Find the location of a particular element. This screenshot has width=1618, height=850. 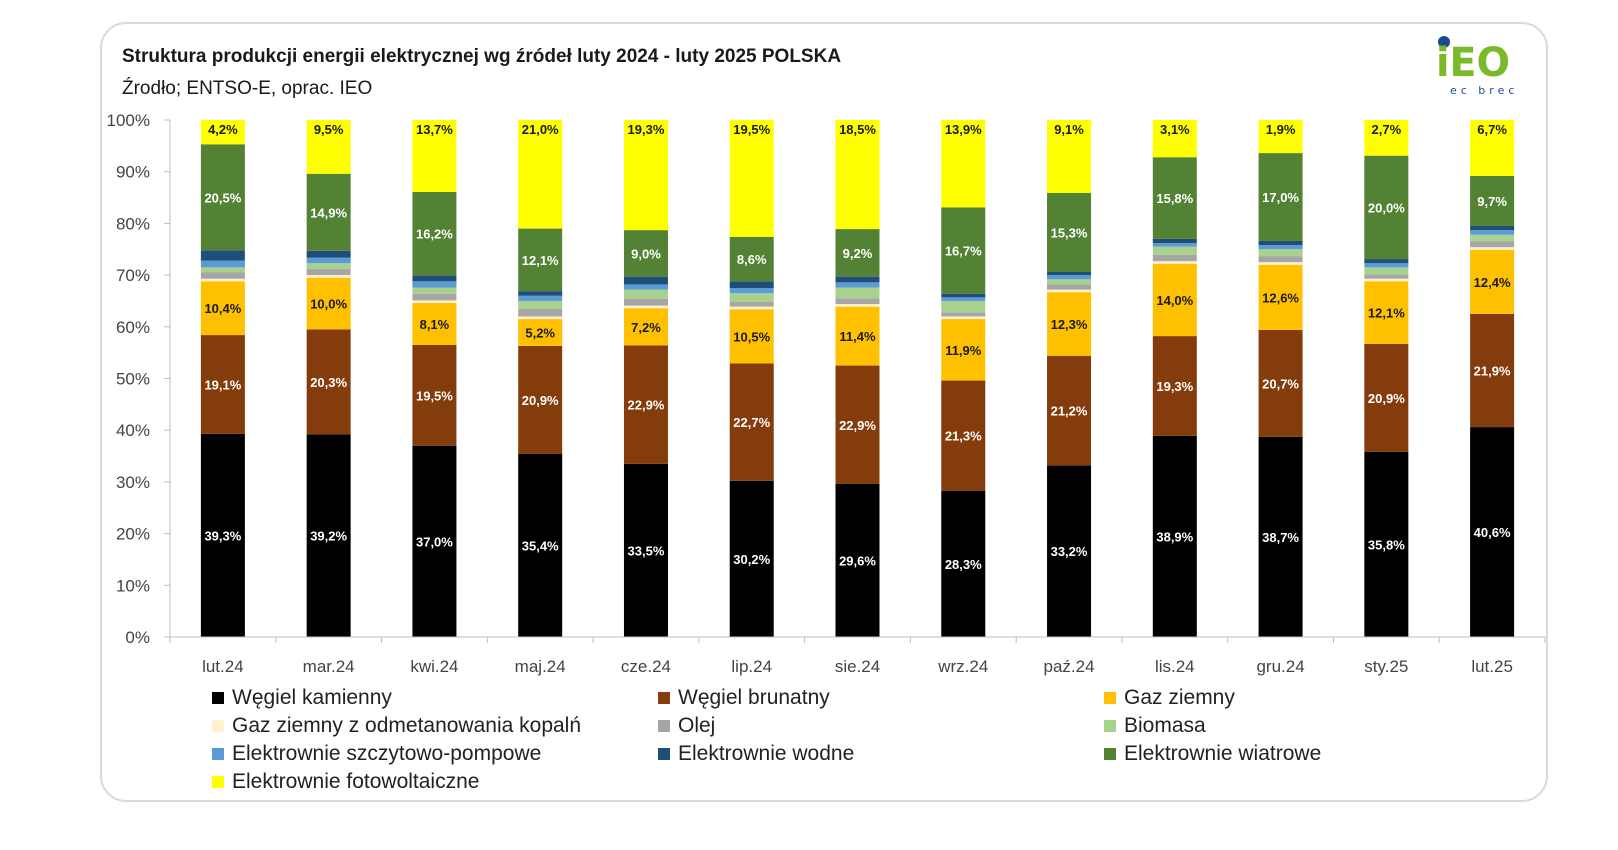

data-label: 6,7% is located at coordinates (1492, 129).